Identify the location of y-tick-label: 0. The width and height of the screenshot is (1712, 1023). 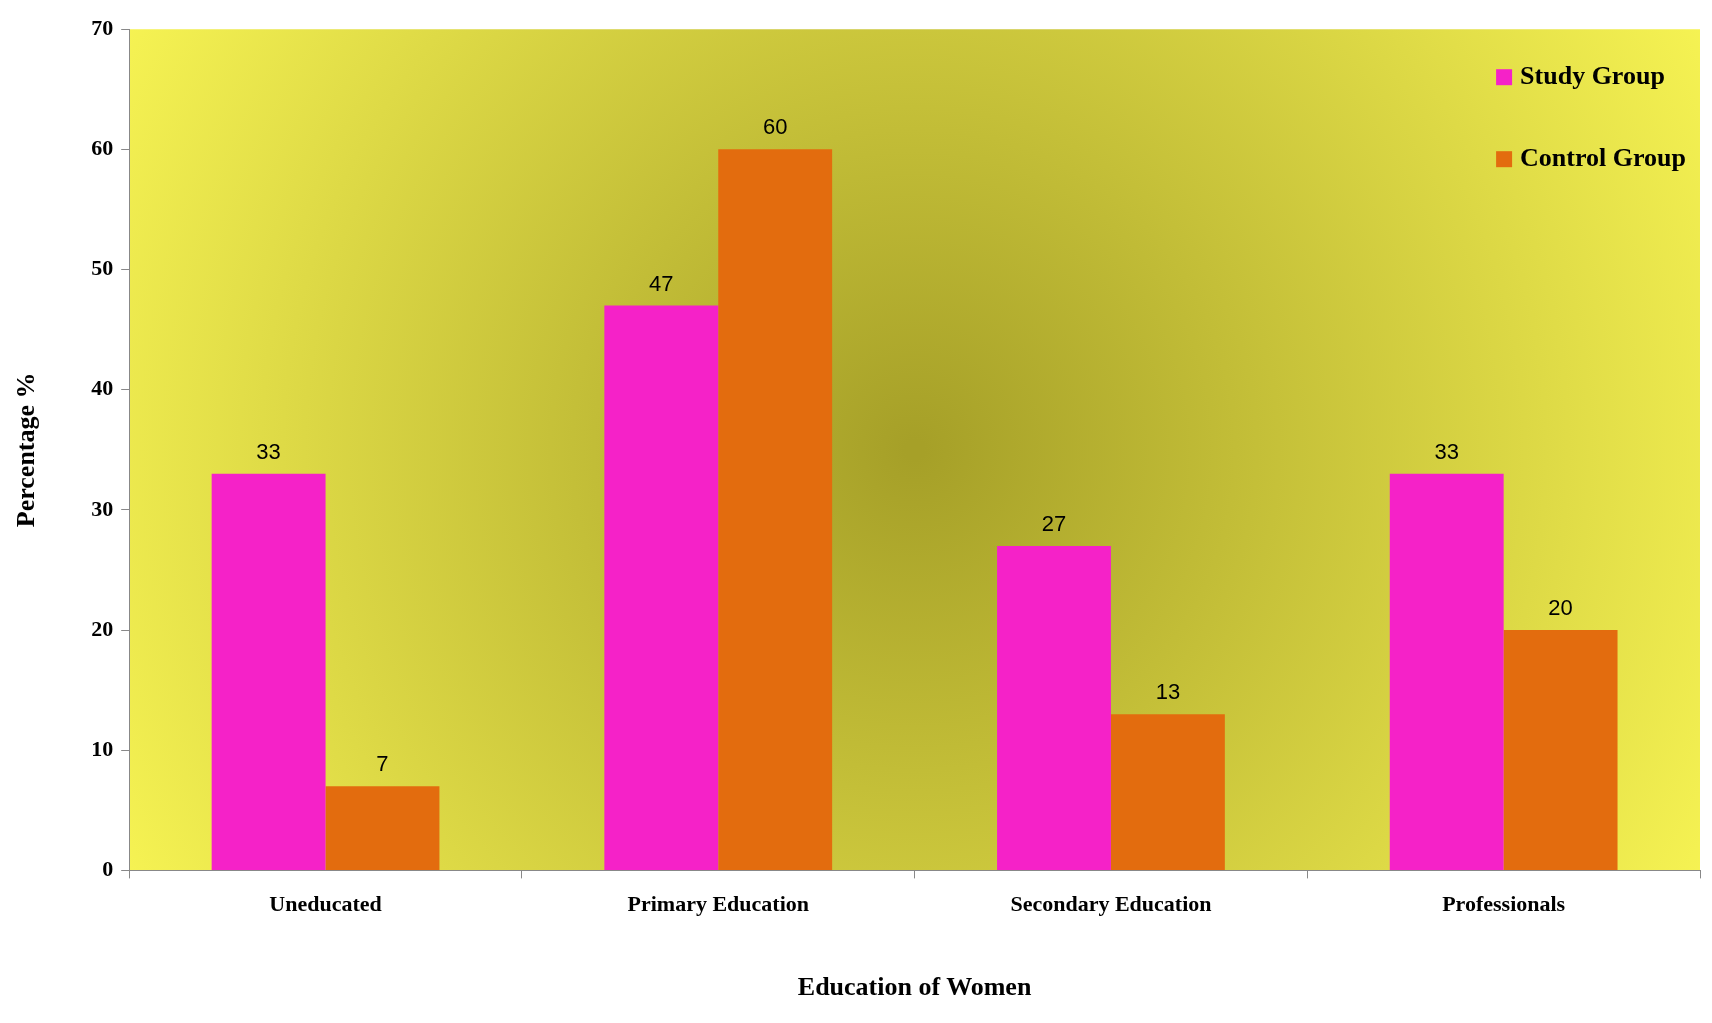
(108, 869).